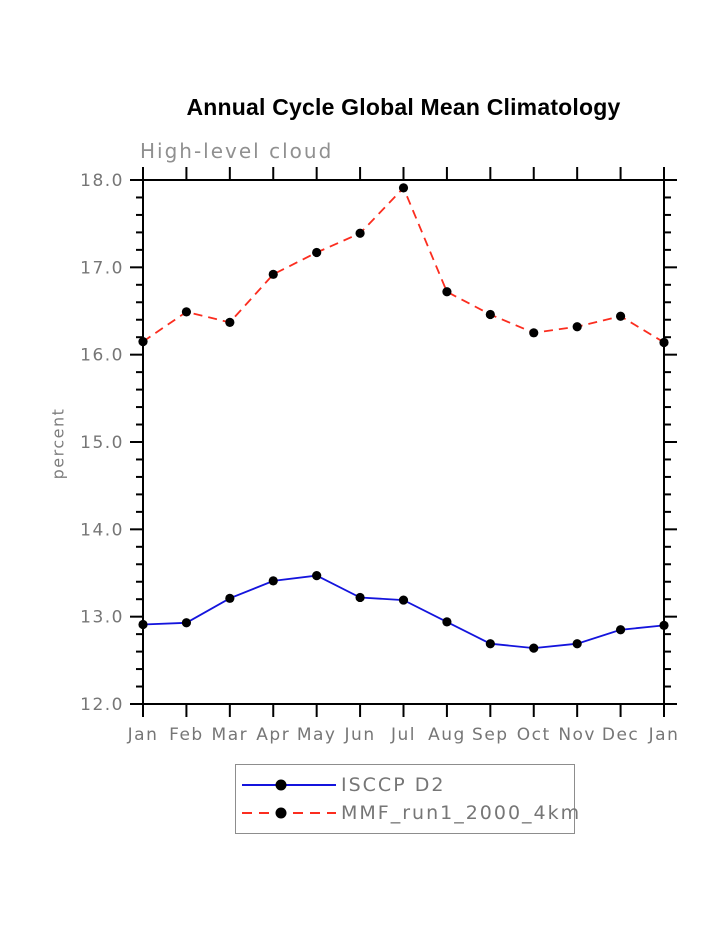 This screenshot has width=723, height=935. What do you see at coordinates (186, 735) in the screenshot?
I see `x-tick-label: Feb` at bounding box center [186, 735].